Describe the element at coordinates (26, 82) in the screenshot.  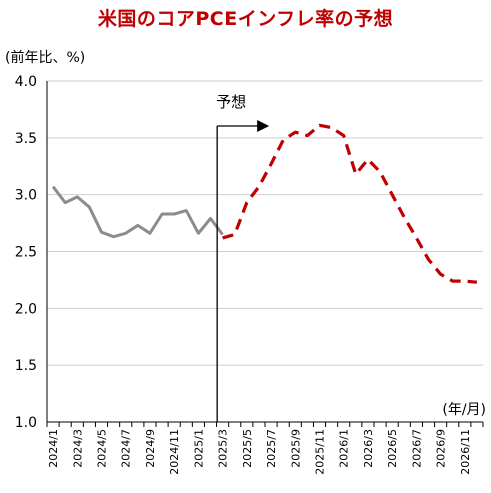
I see `y-tick-label: 4.0` at that location.